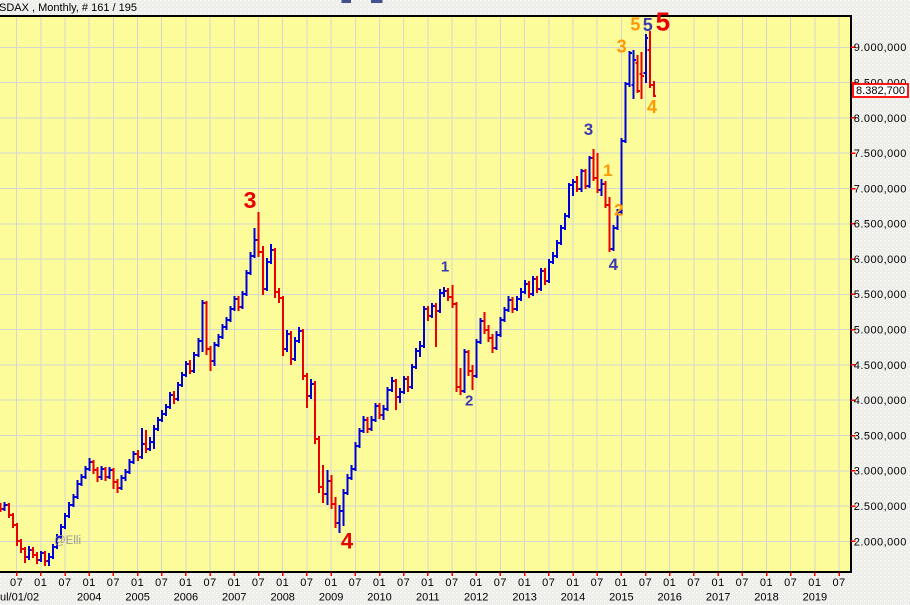 The width and height of the screenshot is (910, 605). Describe the element at coordinates (137, 598) in the screenshot. I see `svg-text: 2005` at that location.